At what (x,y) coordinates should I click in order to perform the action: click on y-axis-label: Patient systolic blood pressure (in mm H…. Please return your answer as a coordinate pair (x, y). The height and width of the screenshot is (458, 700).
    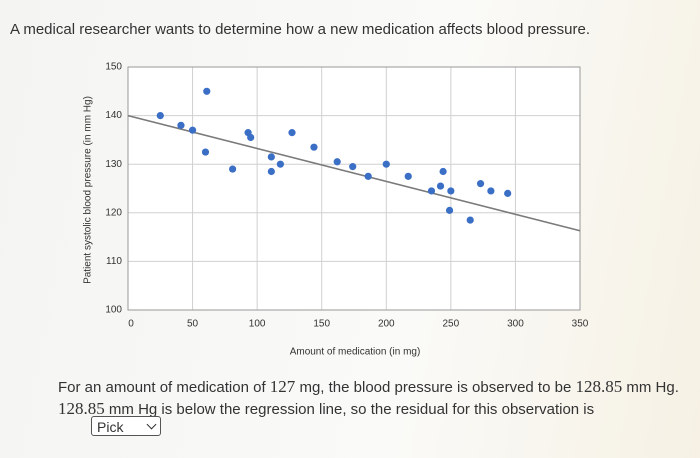
    Looking at the image, I should click on (88, 190).